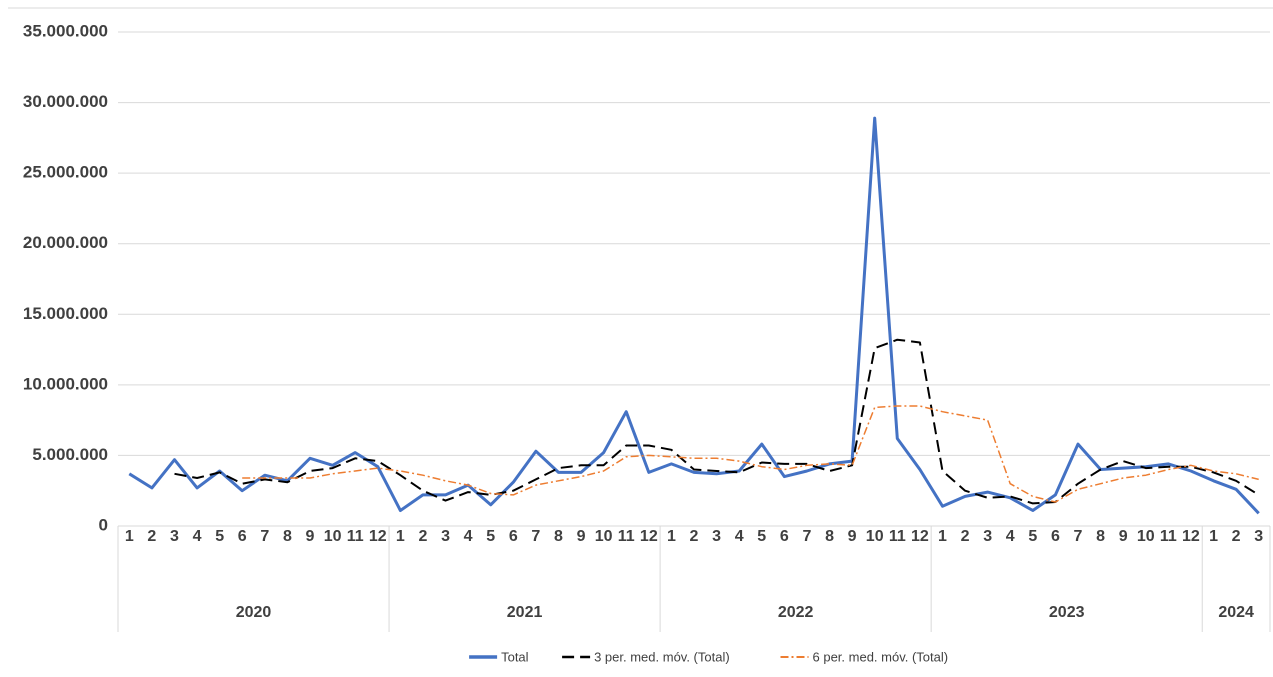 This screenshot has width=1273, height=677. Describe the element at coordinates (515, 656) in the screenshot. I see `legend-label: Total` at that location.